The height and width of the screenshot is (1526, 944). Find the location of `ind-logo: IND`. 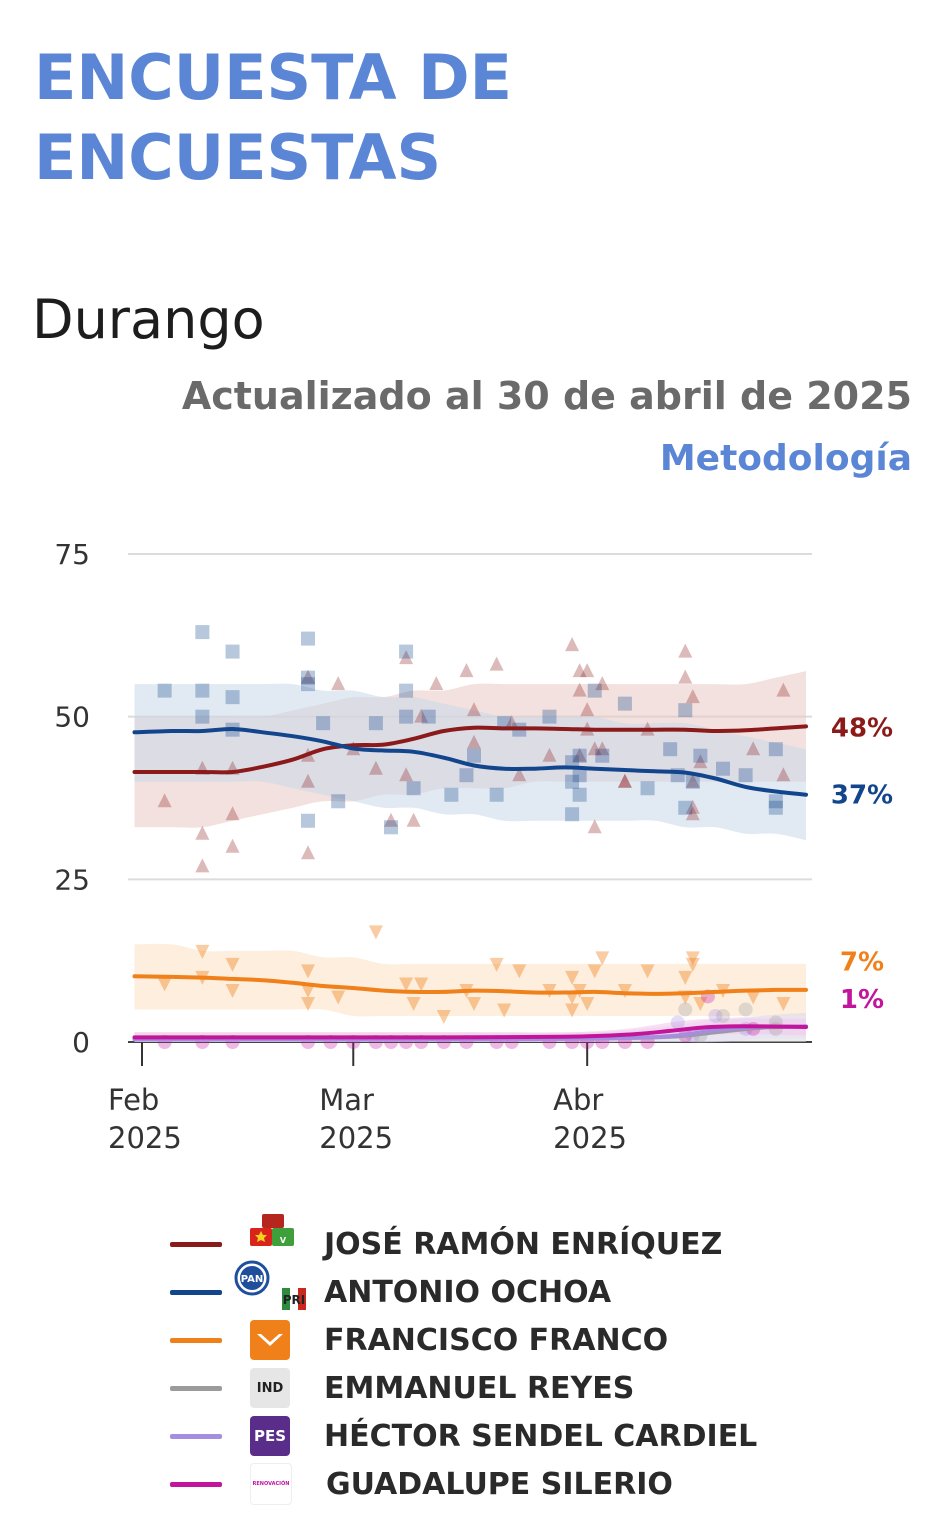

ind-logo: IND is located at coordinates (270, 1388).